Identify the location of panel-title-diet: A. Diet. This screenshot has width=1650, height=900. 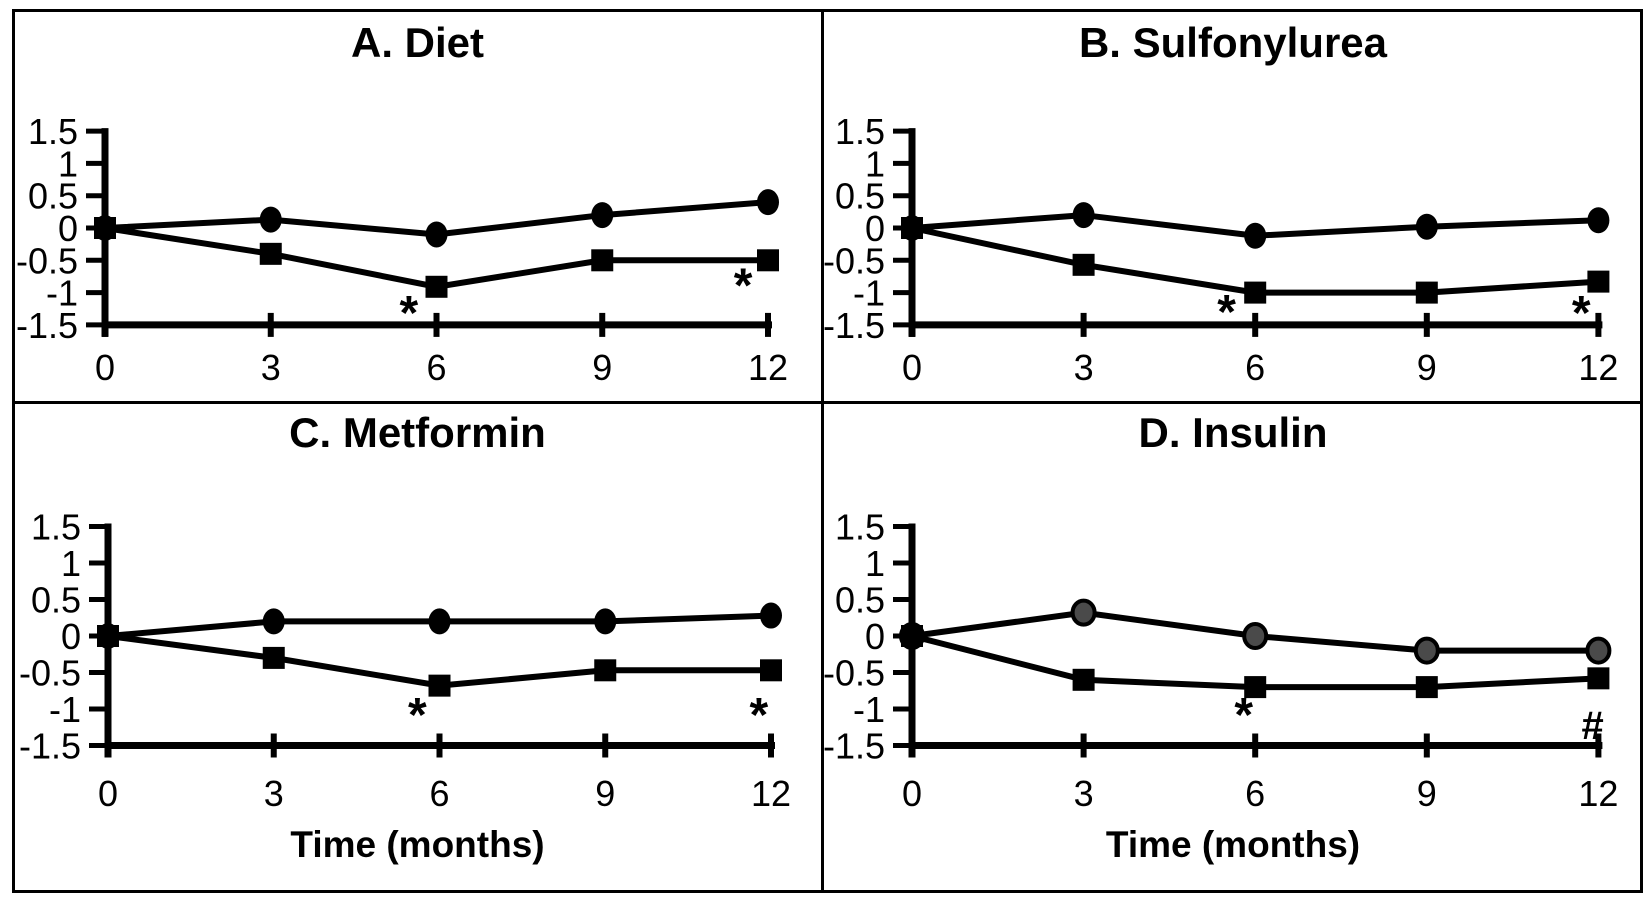
(417, 42).